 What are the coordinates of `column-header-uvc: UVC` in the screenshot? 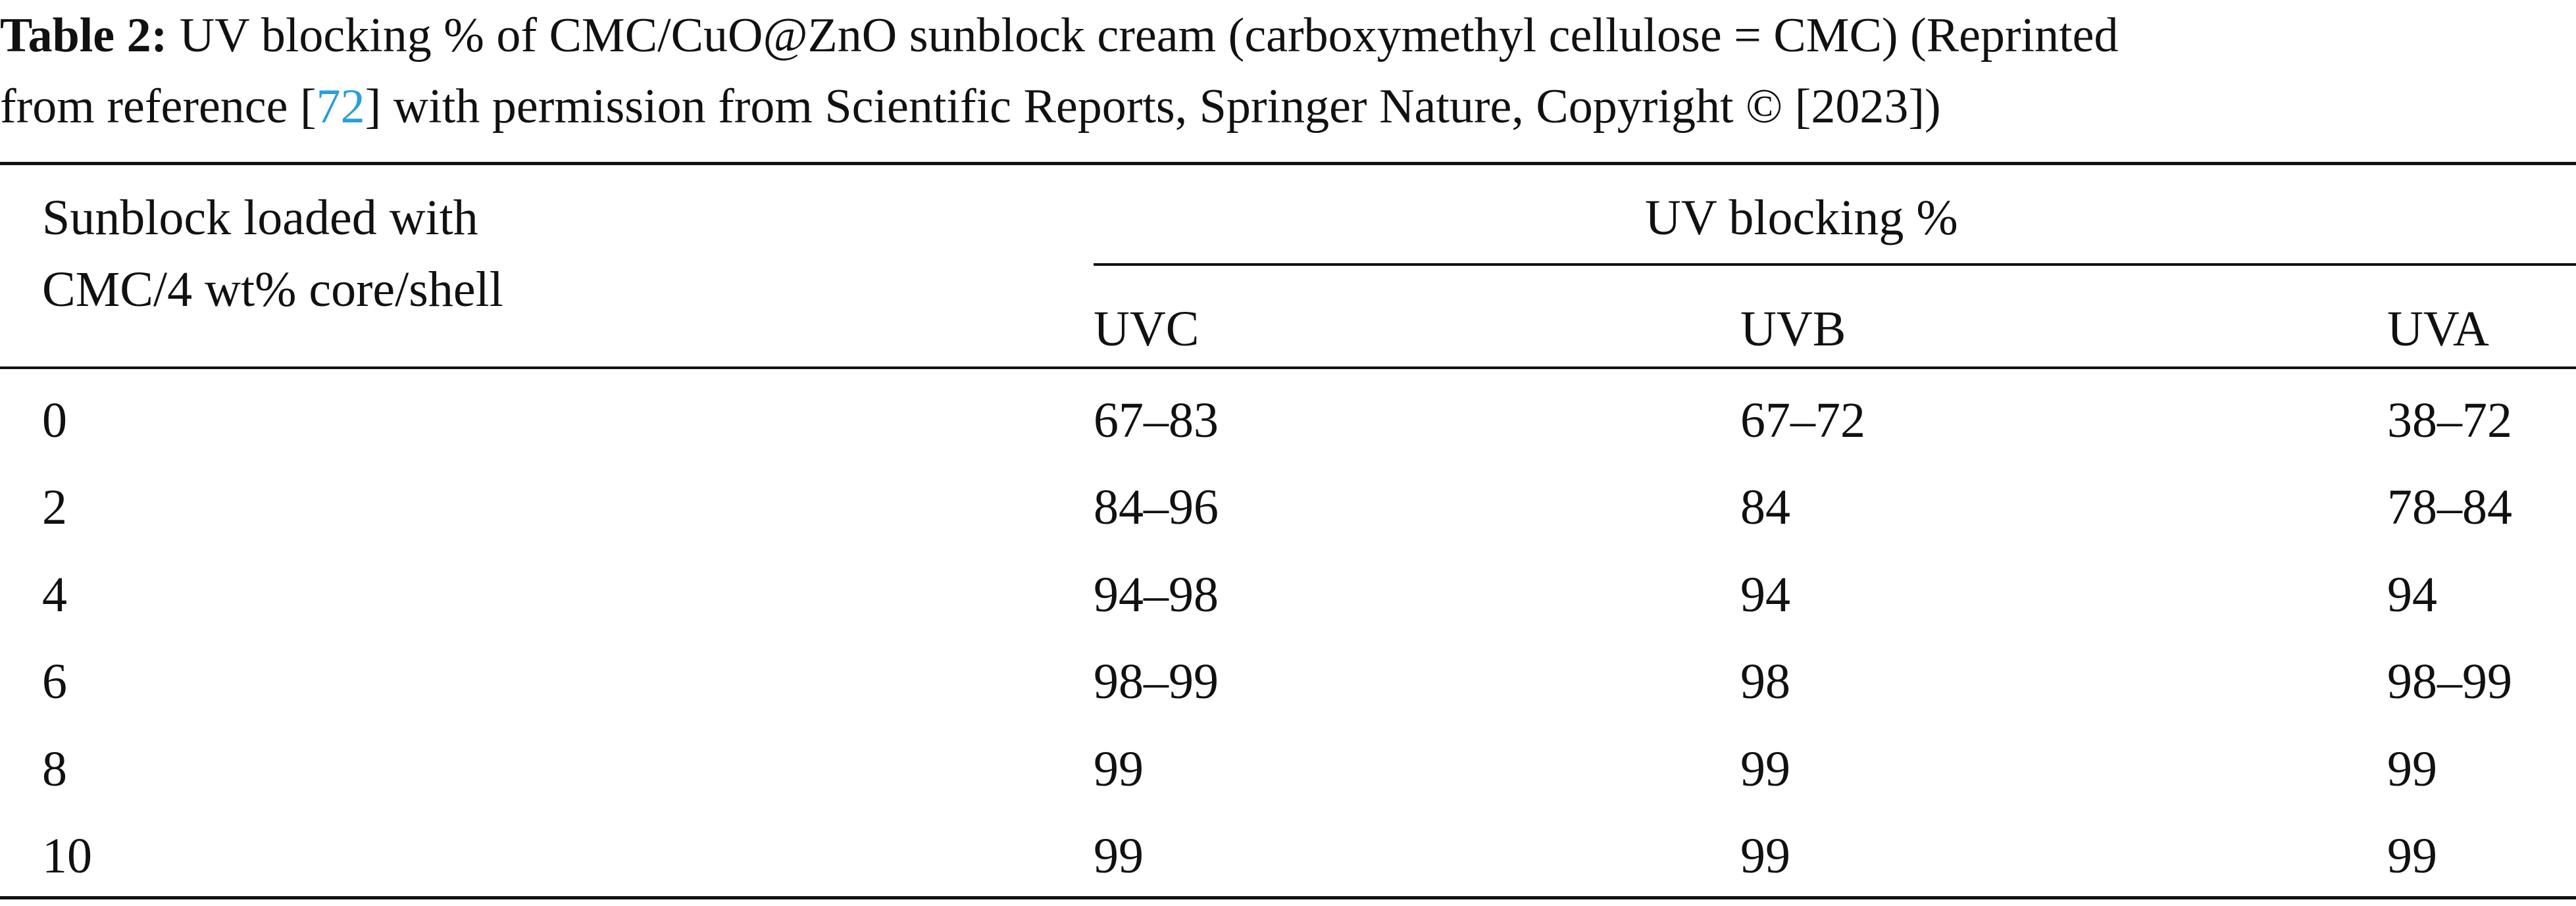 It's located at (1147, 329).